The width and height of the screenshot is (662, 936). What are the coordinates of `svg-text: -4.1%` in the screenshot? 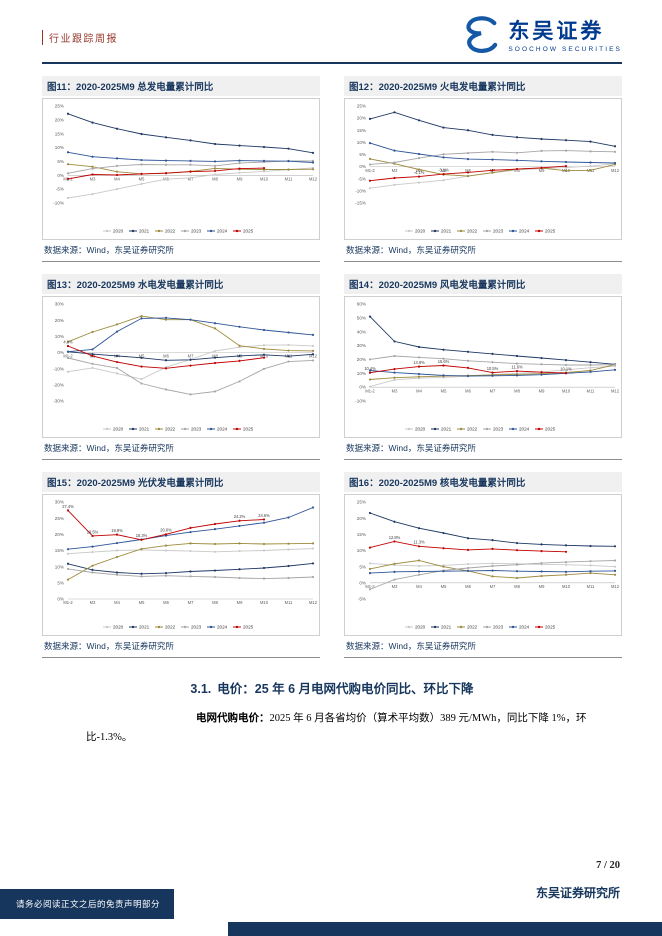 It's located at (419, 172).